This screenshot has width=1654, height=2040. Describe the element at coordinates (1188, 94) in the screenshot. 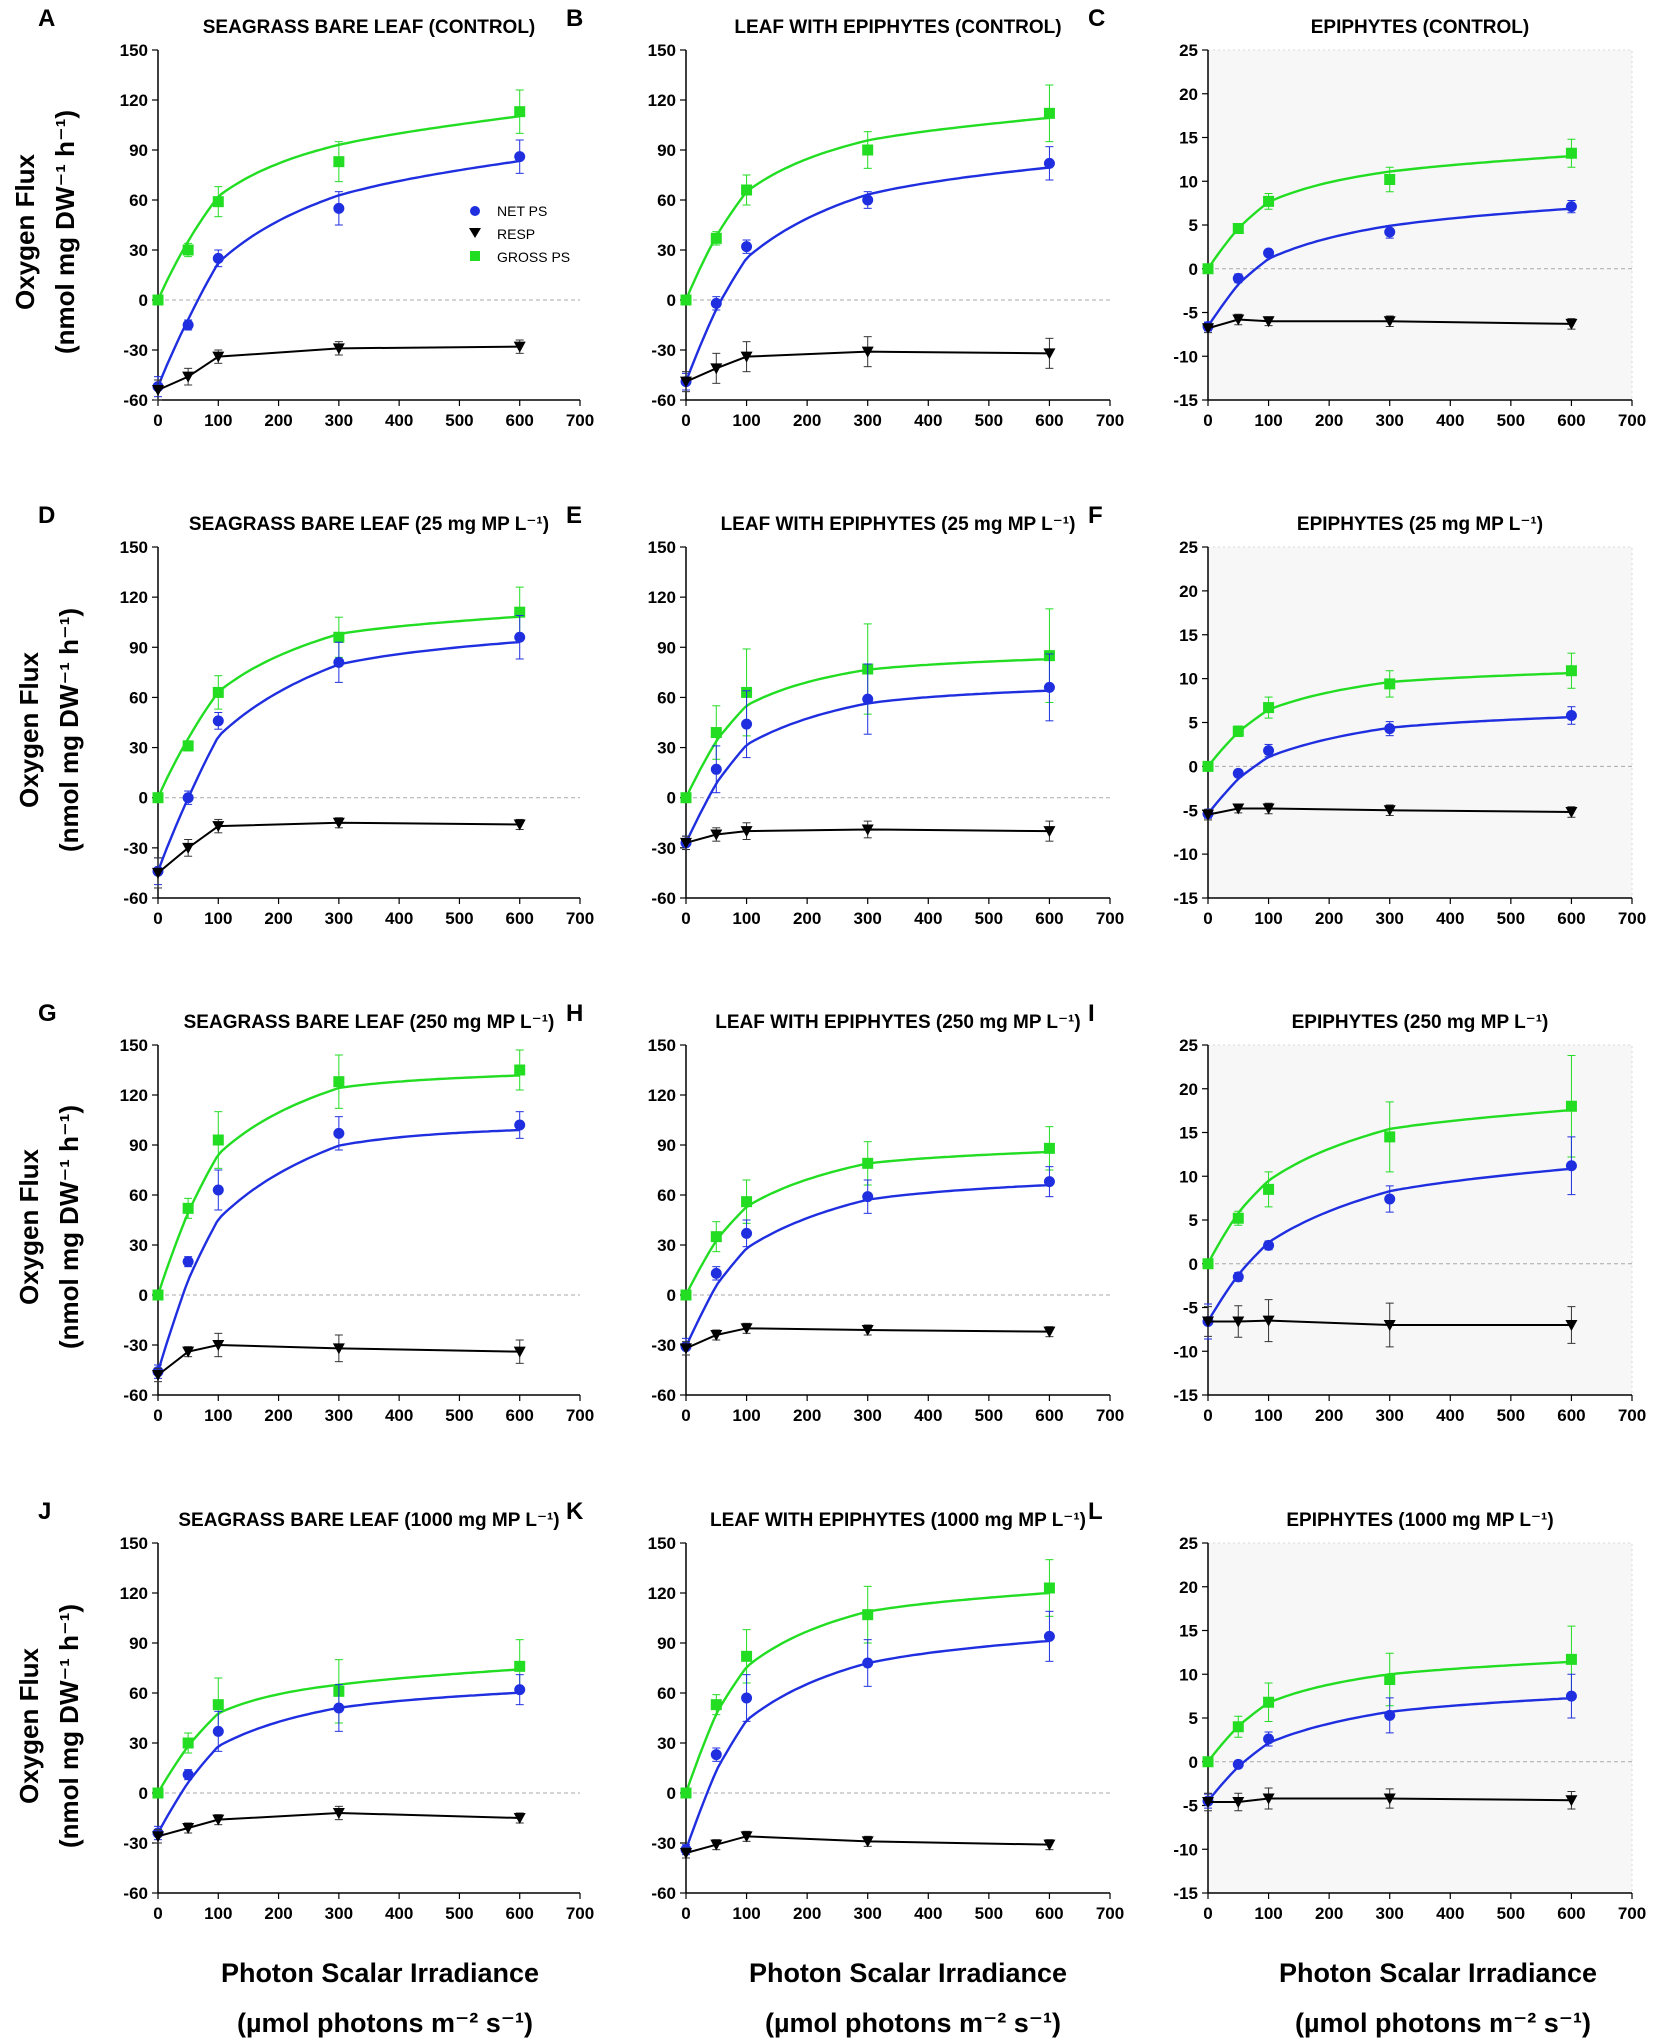

I see `y-tick-label: 20` at that location.